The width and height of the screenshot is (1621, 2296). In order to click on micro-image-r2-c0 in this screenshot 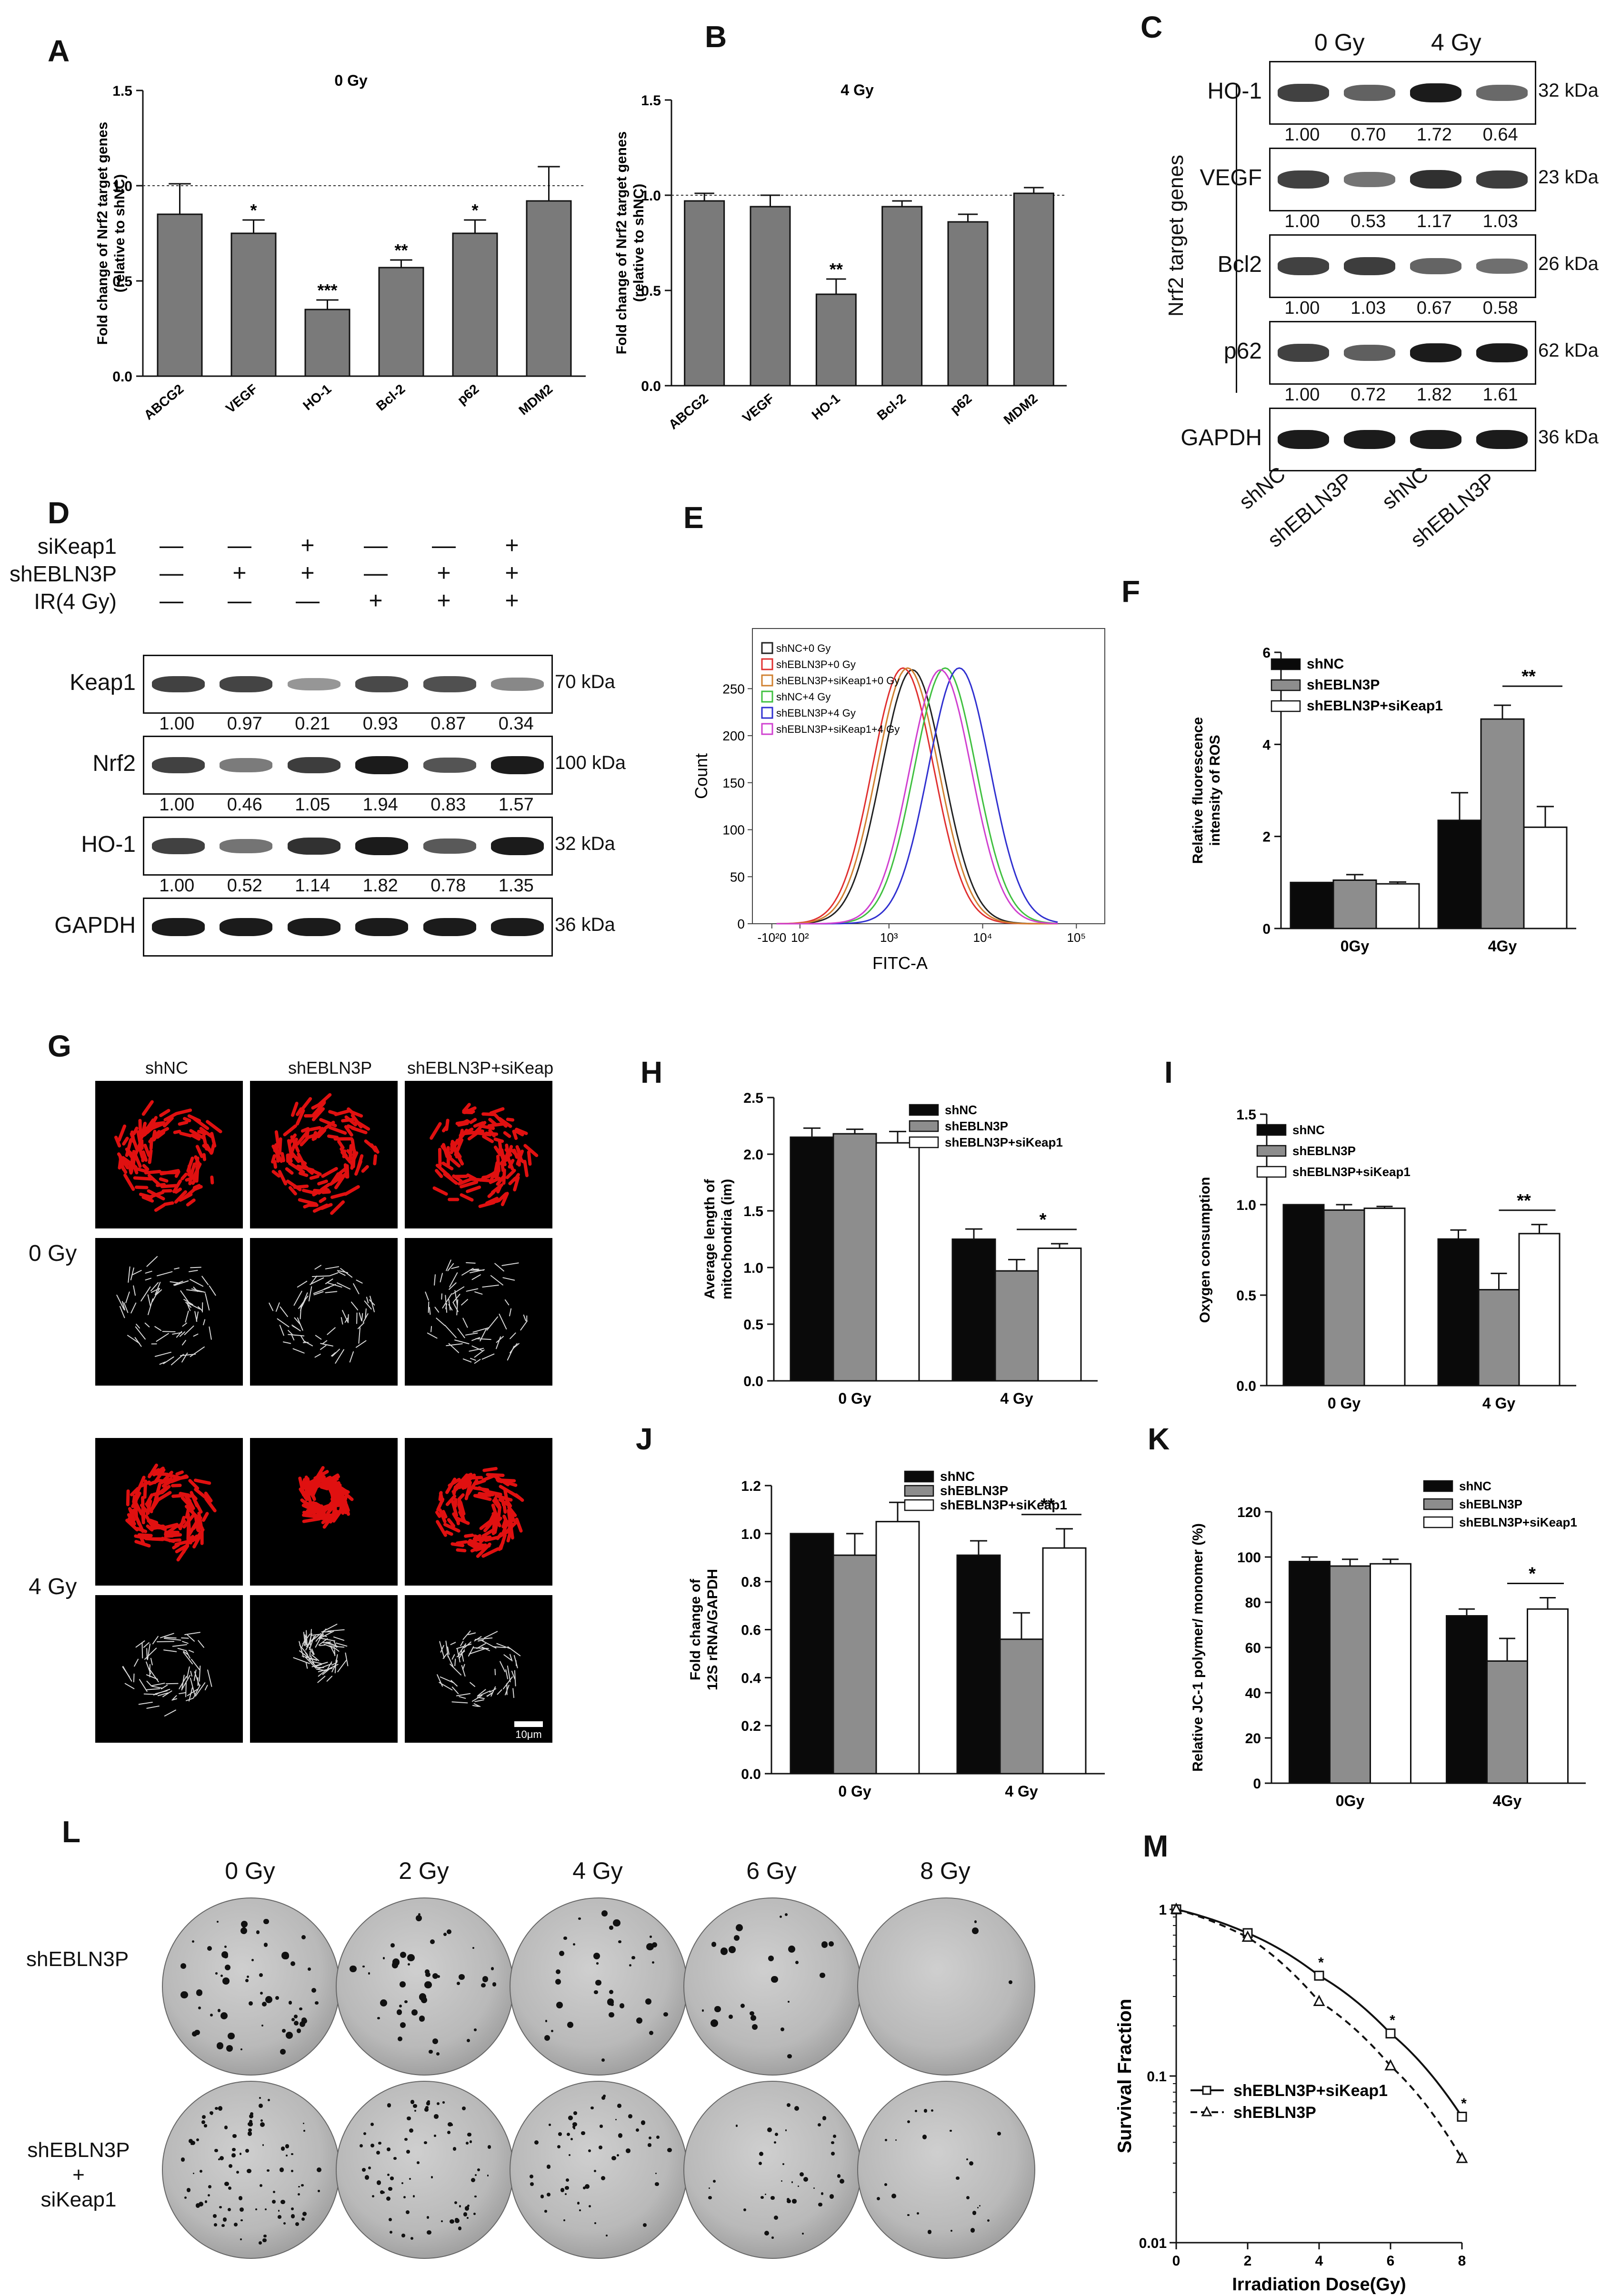, I will do `click(169, 1512)`.